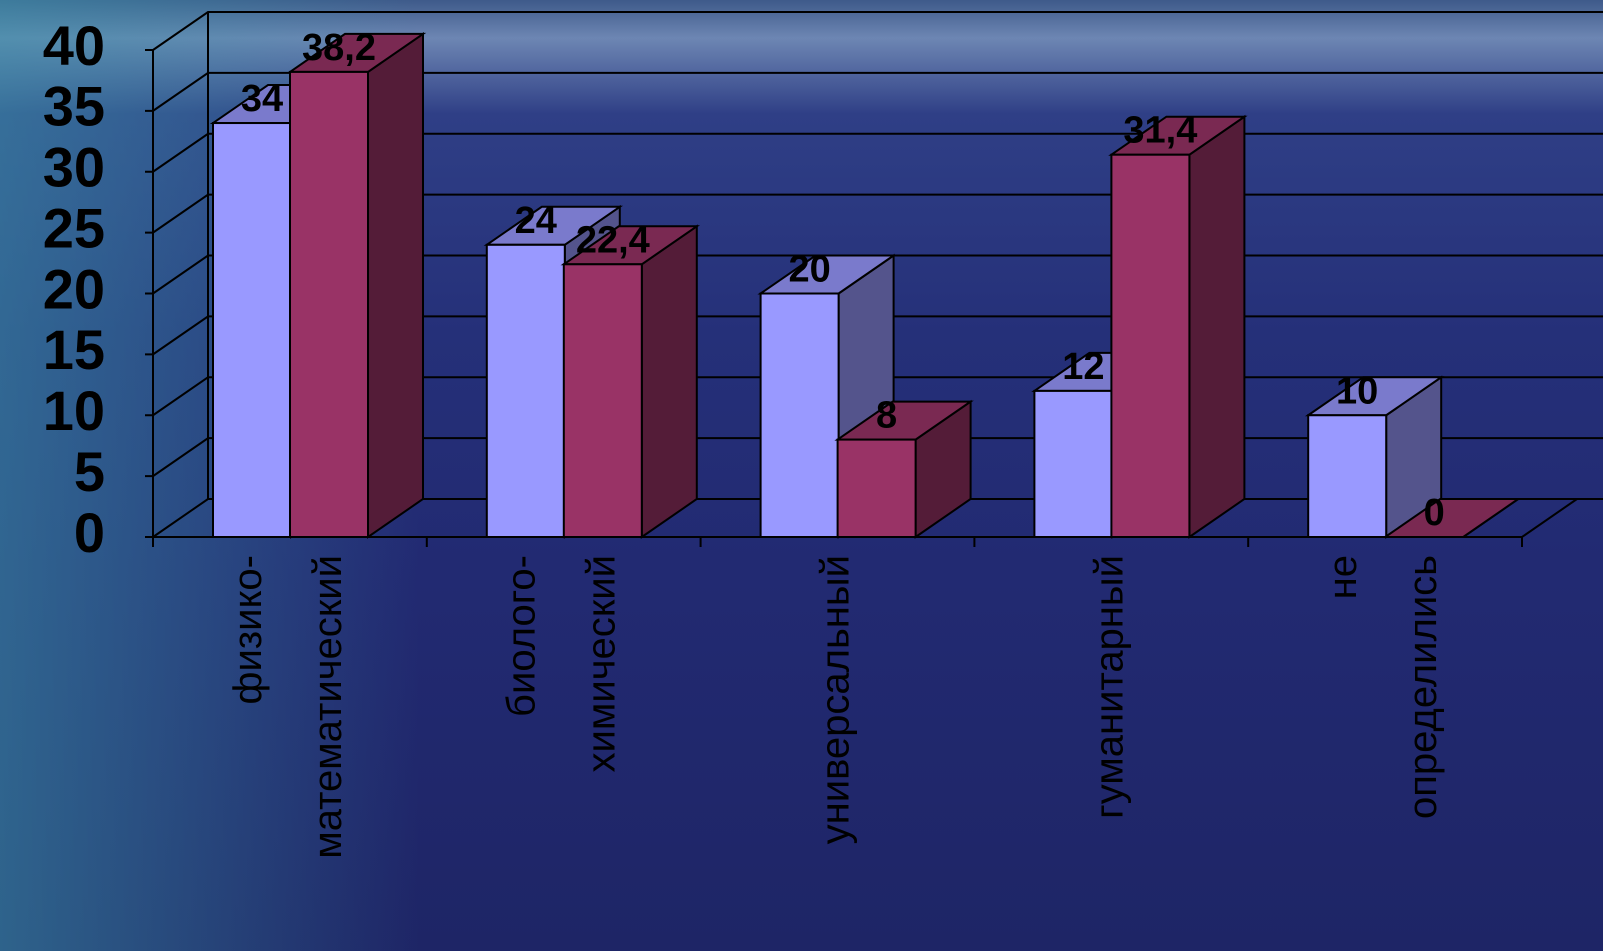 The image size is (1603, 951). I want to click on y-tick-label: 30, so click(74, 167).